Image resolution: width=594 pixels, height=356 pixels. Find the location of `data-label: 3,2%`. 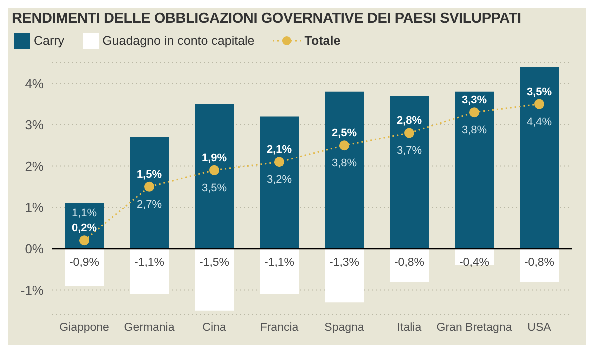

data-label: 3,2% is located at coordinates (279, 180).